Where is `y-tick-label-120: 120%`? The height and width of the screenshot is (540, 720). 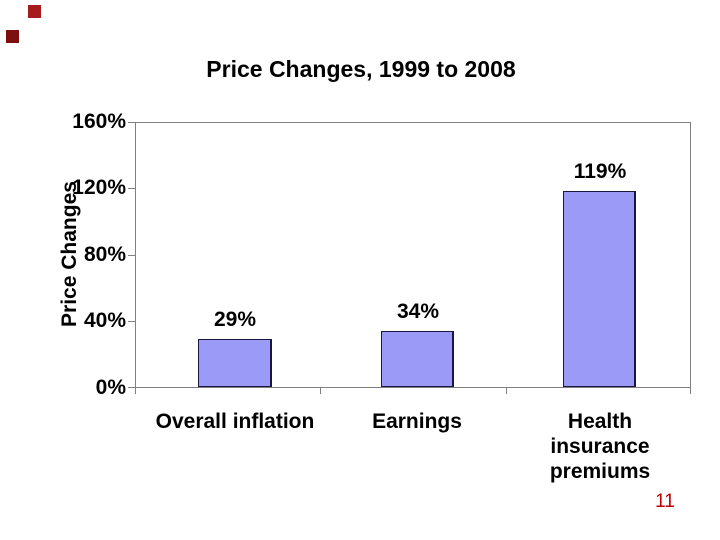 y-tick-label-120: 120% is located at coordinates (99, 187).